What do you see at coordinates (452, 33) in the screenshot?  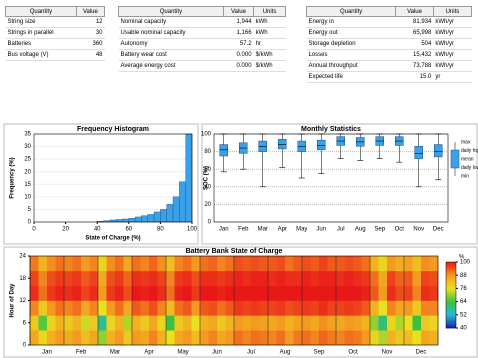 I see `text-cell: kWh/yr` at bounding box center [452, 33].